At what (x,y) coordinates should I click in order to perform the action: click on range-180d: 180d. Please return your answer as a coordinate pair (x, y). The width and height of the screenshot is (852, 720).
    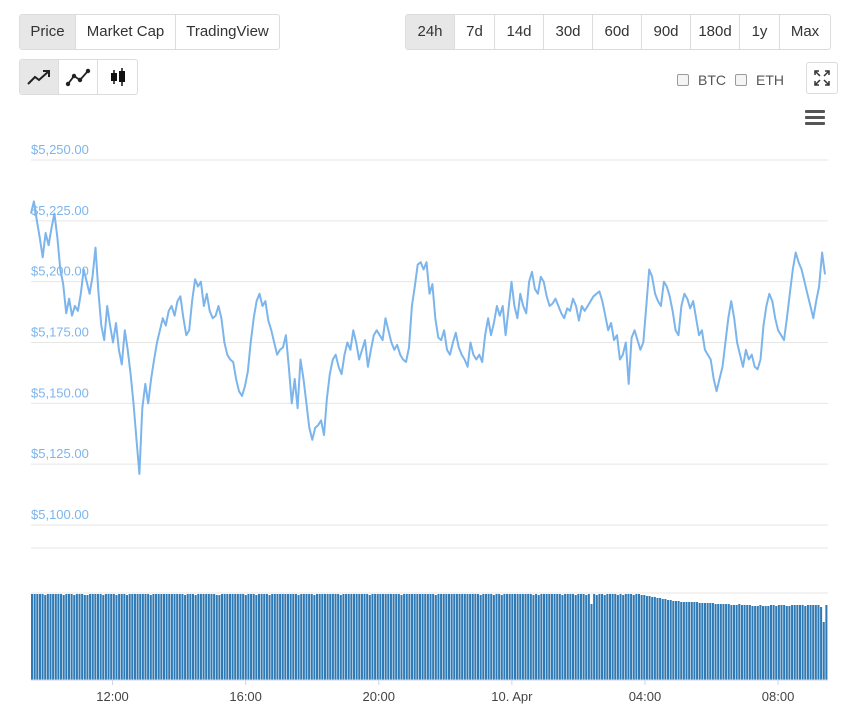
    Looking at the image, I should click on (715, 32).